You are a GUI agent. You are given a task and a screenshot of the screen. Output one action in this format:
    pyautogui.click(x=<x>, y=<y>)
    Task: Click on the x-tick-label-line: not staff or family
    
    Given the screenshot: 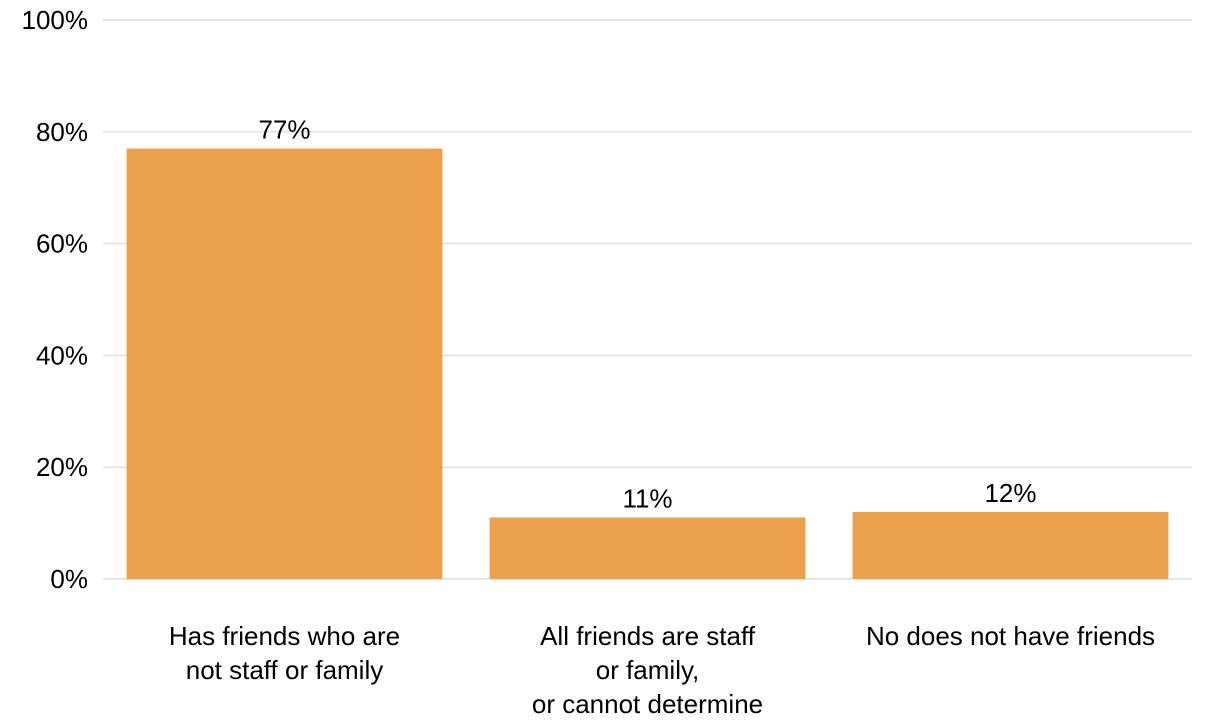 What is the action you would take?
    pyautogui.click(x=285, y=670)
    